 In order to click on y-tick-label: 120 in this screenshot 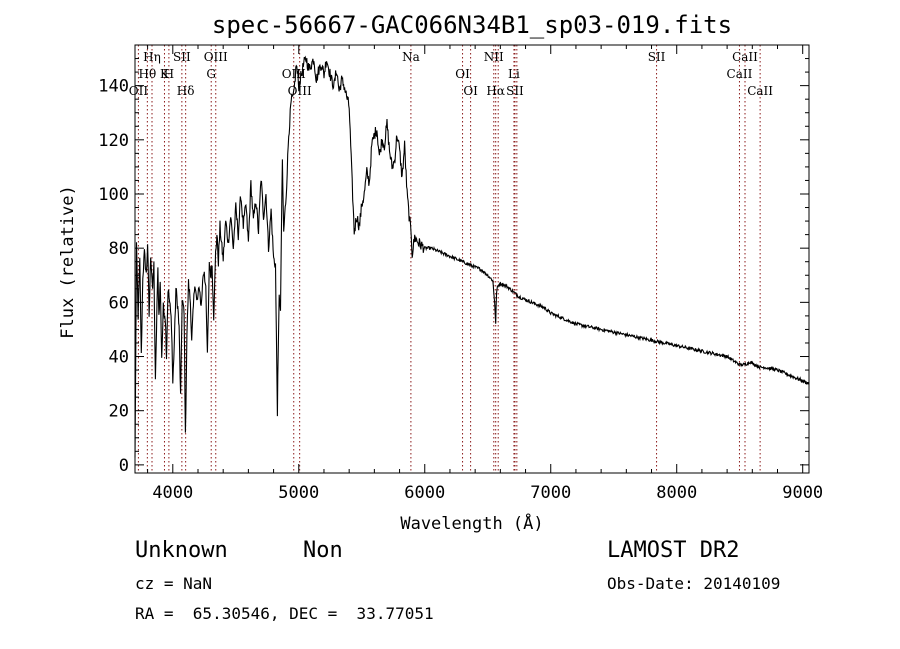, I will do `click(113, 141)`.